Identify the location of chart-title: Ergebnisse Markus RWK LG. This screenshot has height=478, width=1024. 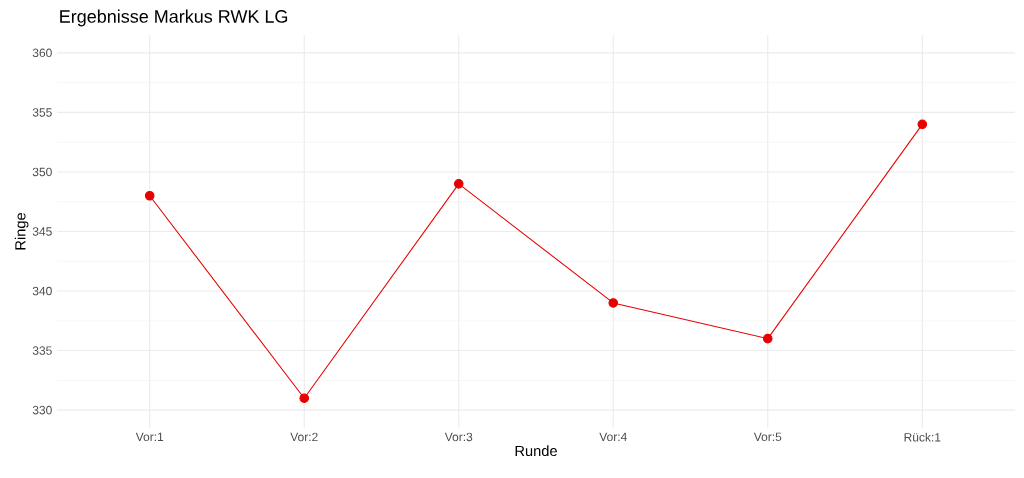
(174, 18).